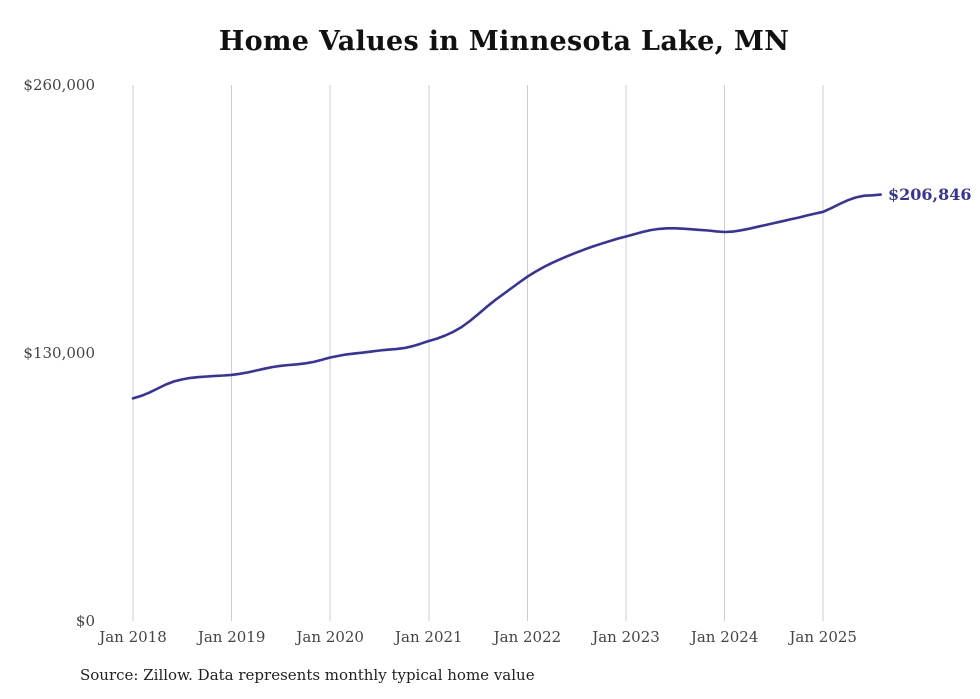  I want to click on latest-value-label: $206,846, so click(930, 194).